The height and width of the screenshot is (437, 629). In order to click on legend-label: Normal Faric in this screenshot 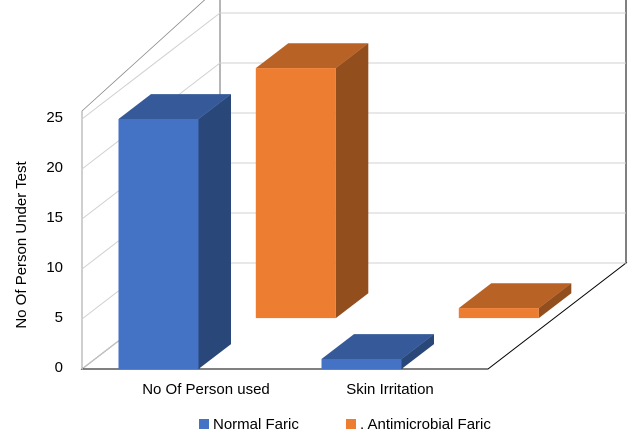, I will do `click(256, 424)`.